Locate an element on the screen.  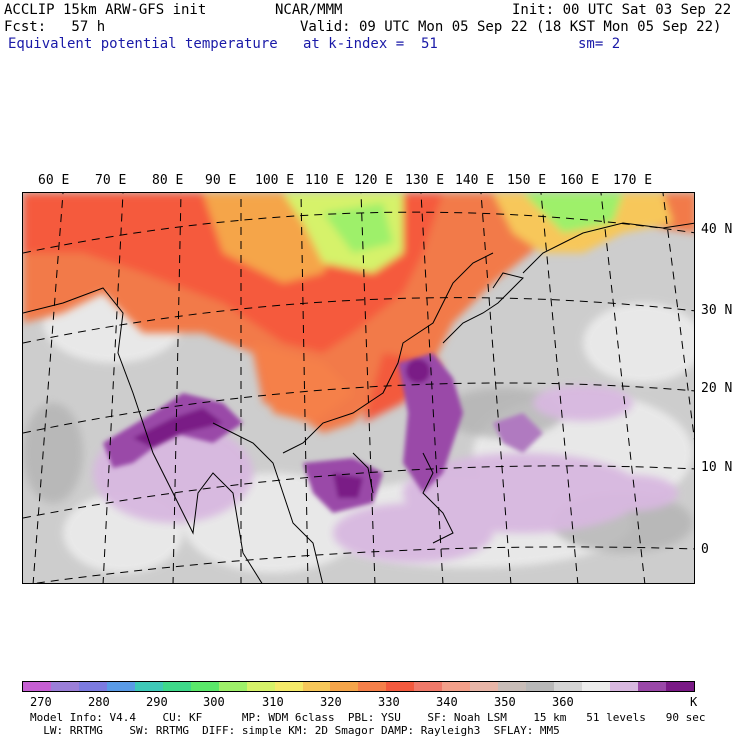
center-name: NCAR/MMM is located at coordinates (309, 10).